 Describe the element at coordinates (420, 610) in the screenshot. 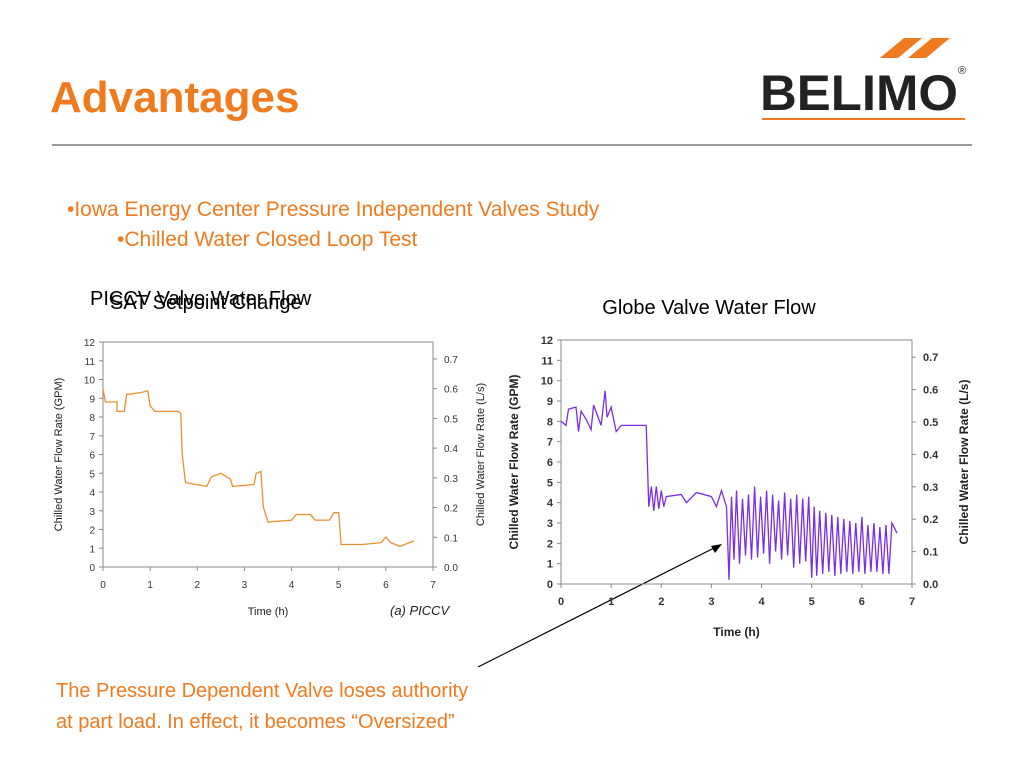

I see `chart-caption: (a) PICCV` at that location.